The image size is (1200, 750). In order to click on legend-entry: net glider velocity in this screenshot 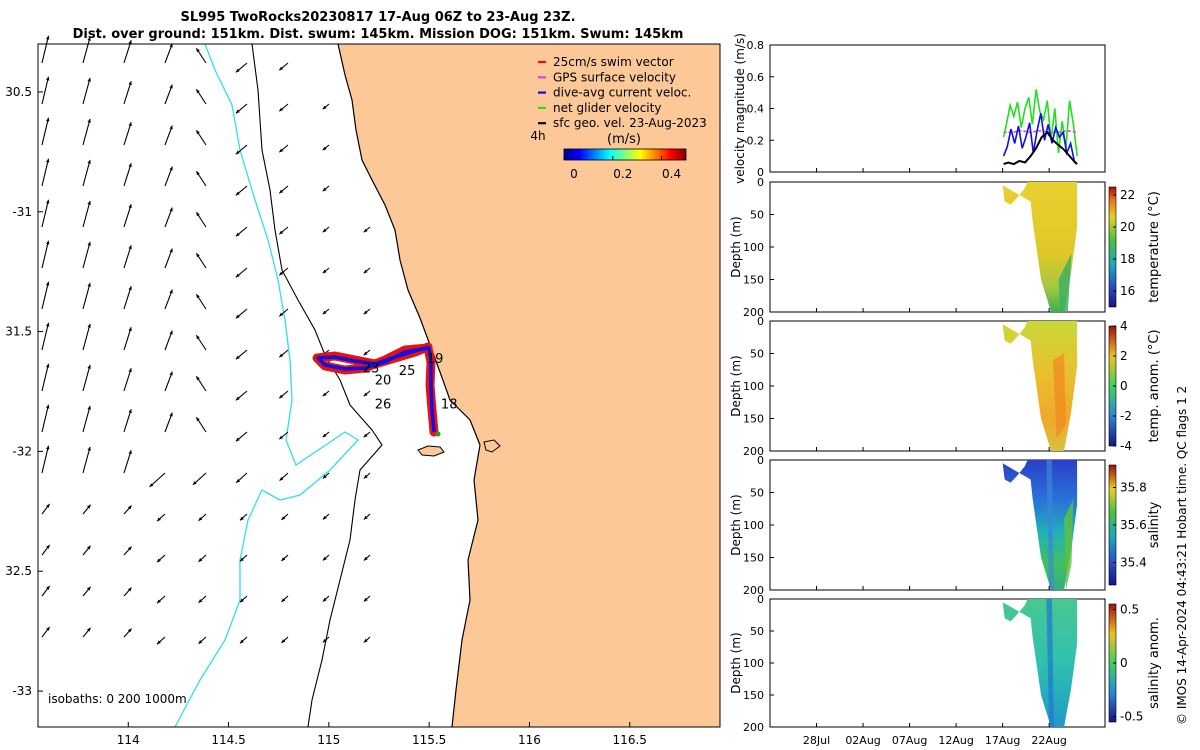, I will do `click(607, 108)`.